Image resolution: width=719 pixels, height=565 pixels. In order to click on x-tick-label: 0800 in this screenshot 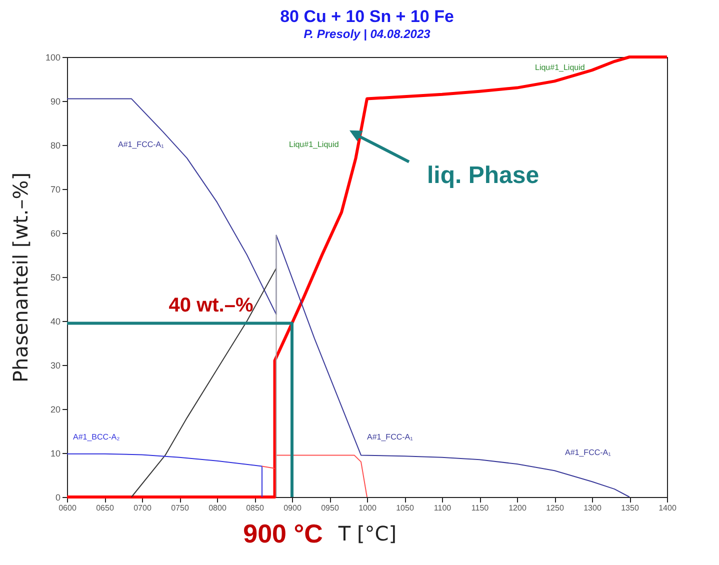, I will do `click(217, 508)`.